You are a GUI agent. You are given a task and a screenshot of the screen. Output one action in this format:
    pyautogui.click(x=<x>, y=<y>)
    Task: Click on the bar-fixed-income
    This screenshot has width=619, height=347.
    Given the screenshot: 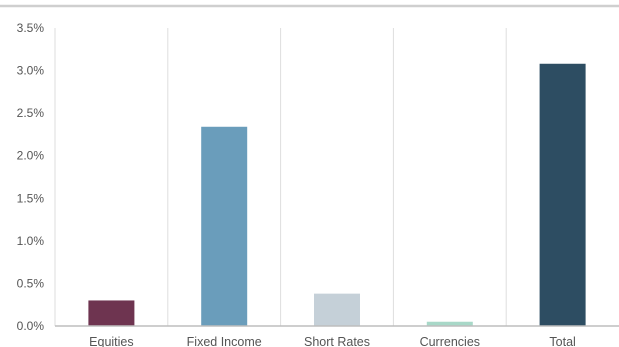 What is the action you would take?
    pyautogui.click(x=224, y=226)
    